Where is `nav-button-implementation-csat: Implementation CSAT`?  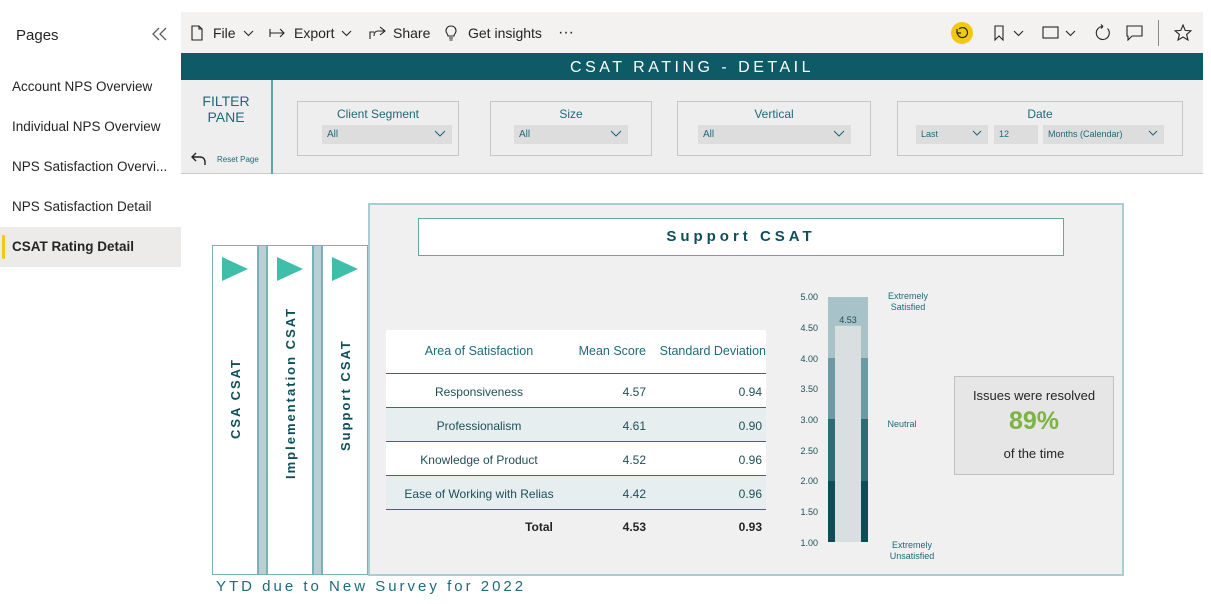
nav-button-implementation-csat: Implementation CSAT is located at coordinates (290, 410).